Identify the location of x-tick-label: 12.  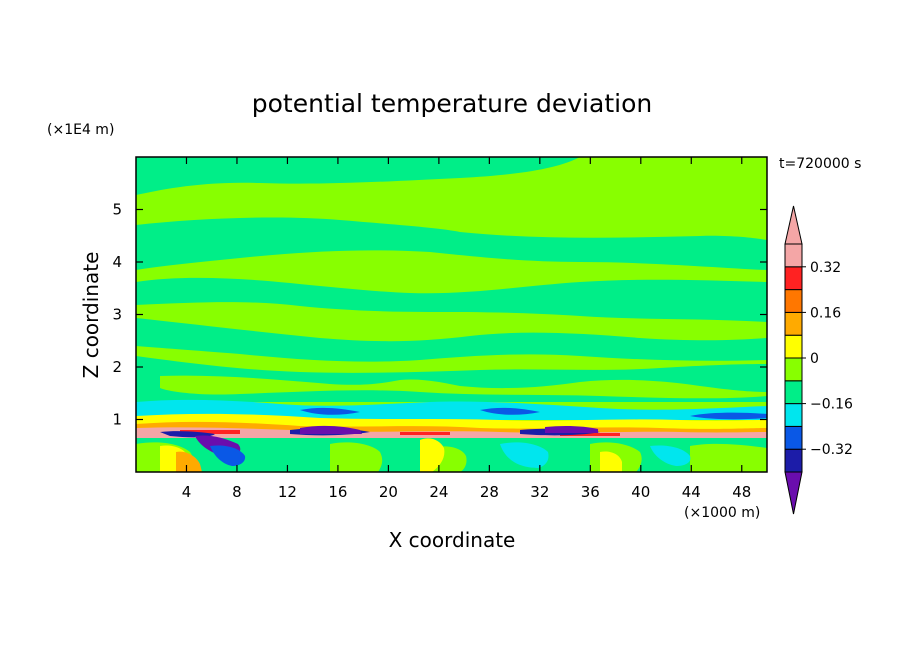
(287, 492).